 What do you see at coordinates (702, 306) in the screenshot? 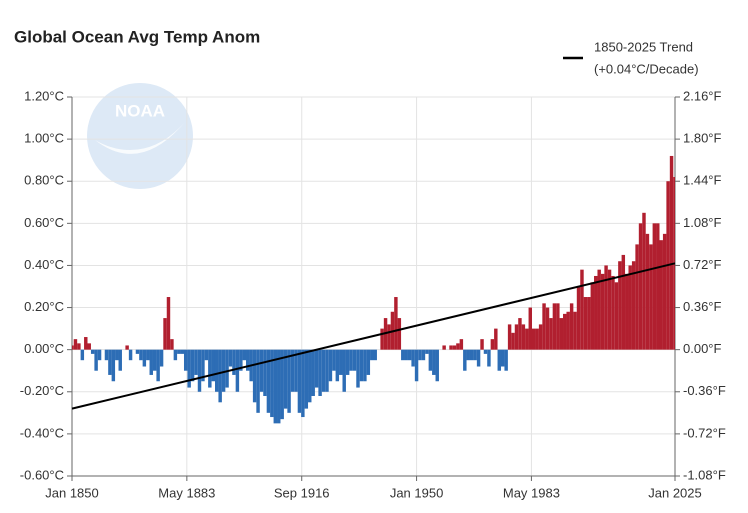
I see `y2-tick-label: 0.36°F` at bounding box center [702, 306].